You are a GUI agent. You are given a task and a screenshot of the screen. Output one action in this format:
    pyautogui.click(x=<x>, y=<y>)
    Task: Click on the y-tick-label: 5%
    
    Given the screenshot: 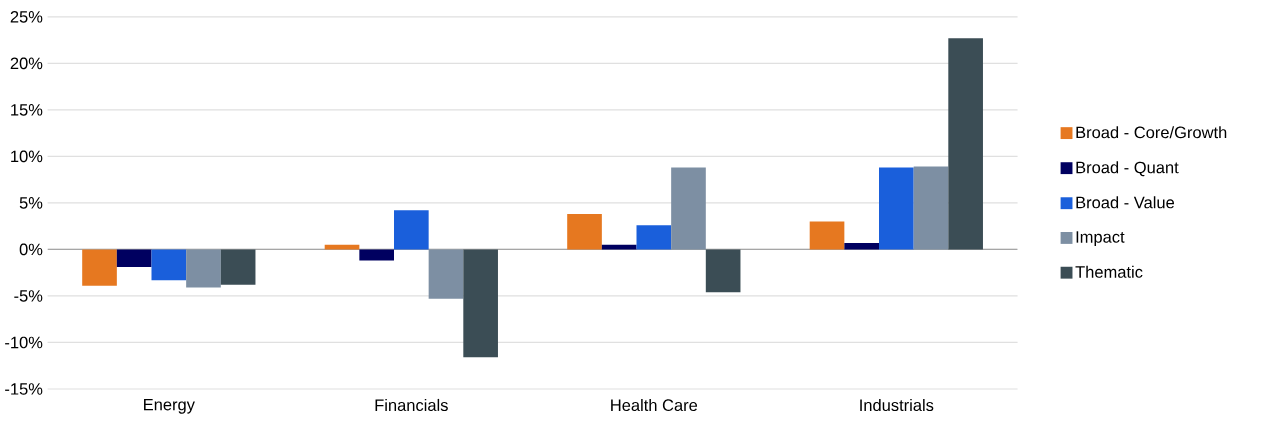 What is the action you would take?
    pyautogui.click(x=31, y=203)
    